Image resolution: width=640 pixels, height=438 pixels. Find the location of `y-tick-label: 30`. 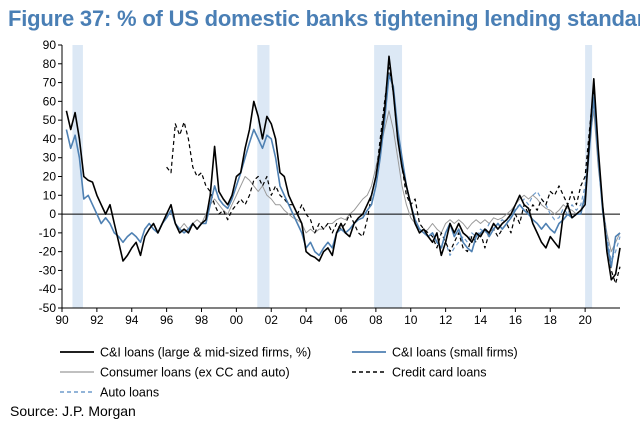

y-tick-label: 30 is located at coordinates (50, 158).